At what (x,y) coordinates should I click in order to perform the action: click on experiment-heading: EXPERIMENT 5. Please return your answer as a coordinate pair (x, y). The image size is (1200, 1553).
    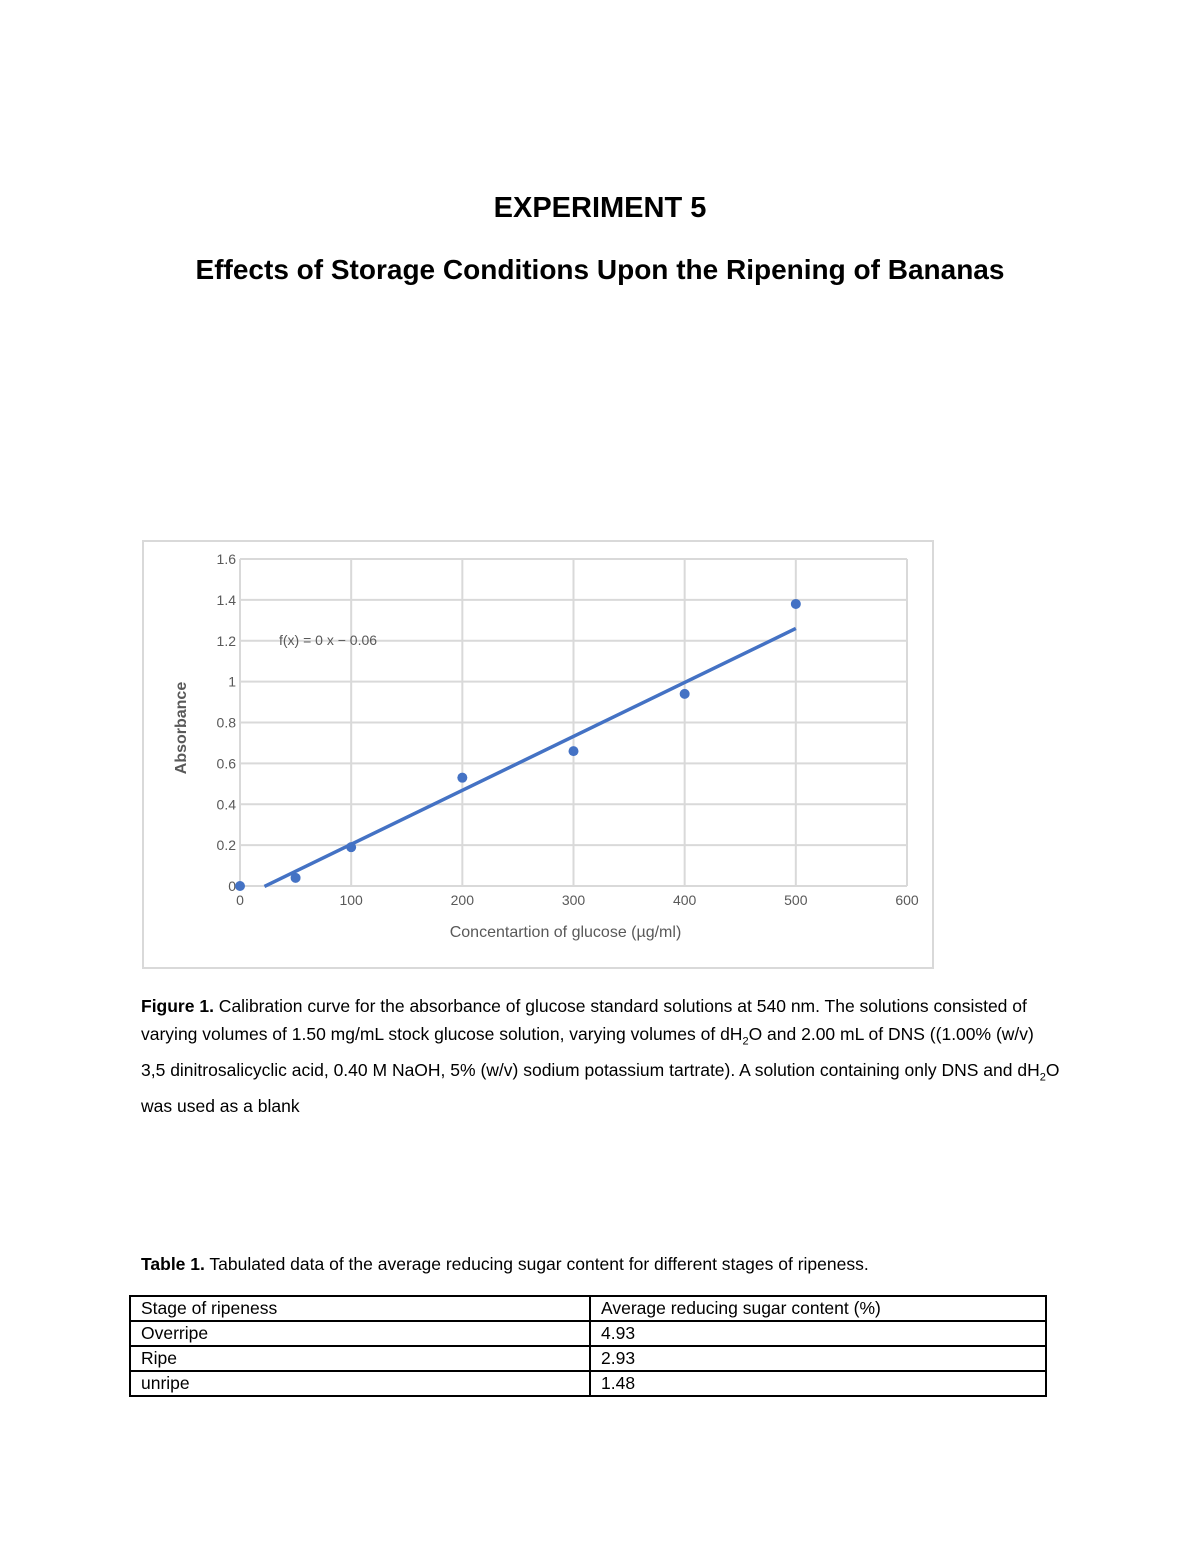
    Looking at the image, I should click on (600, 208).